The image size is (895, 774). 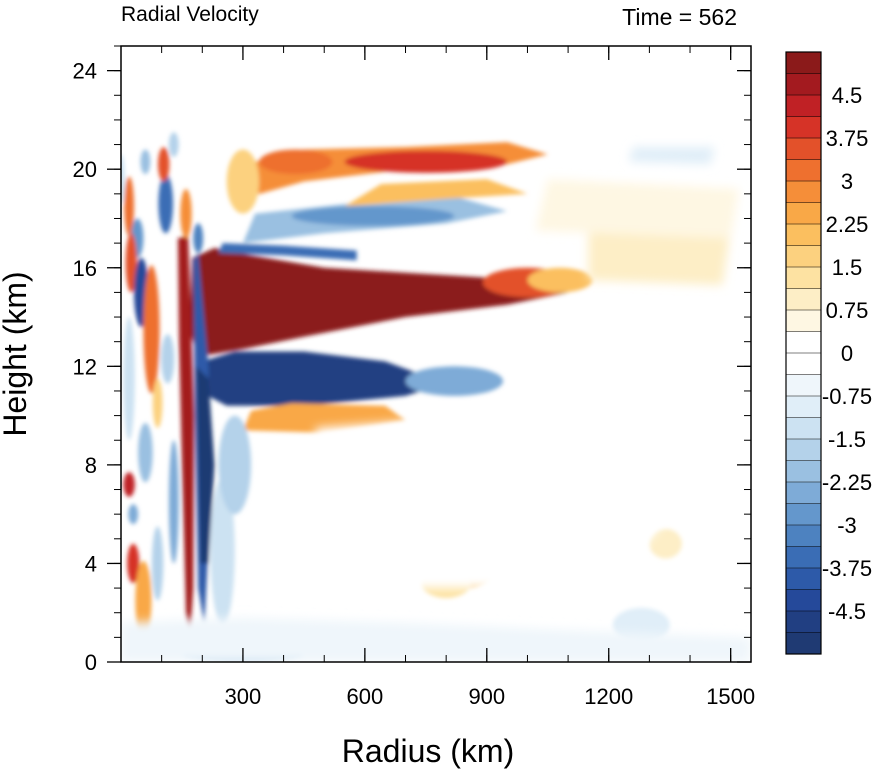 I want to click on upper-inflow-core, so click(x=373, y=216).